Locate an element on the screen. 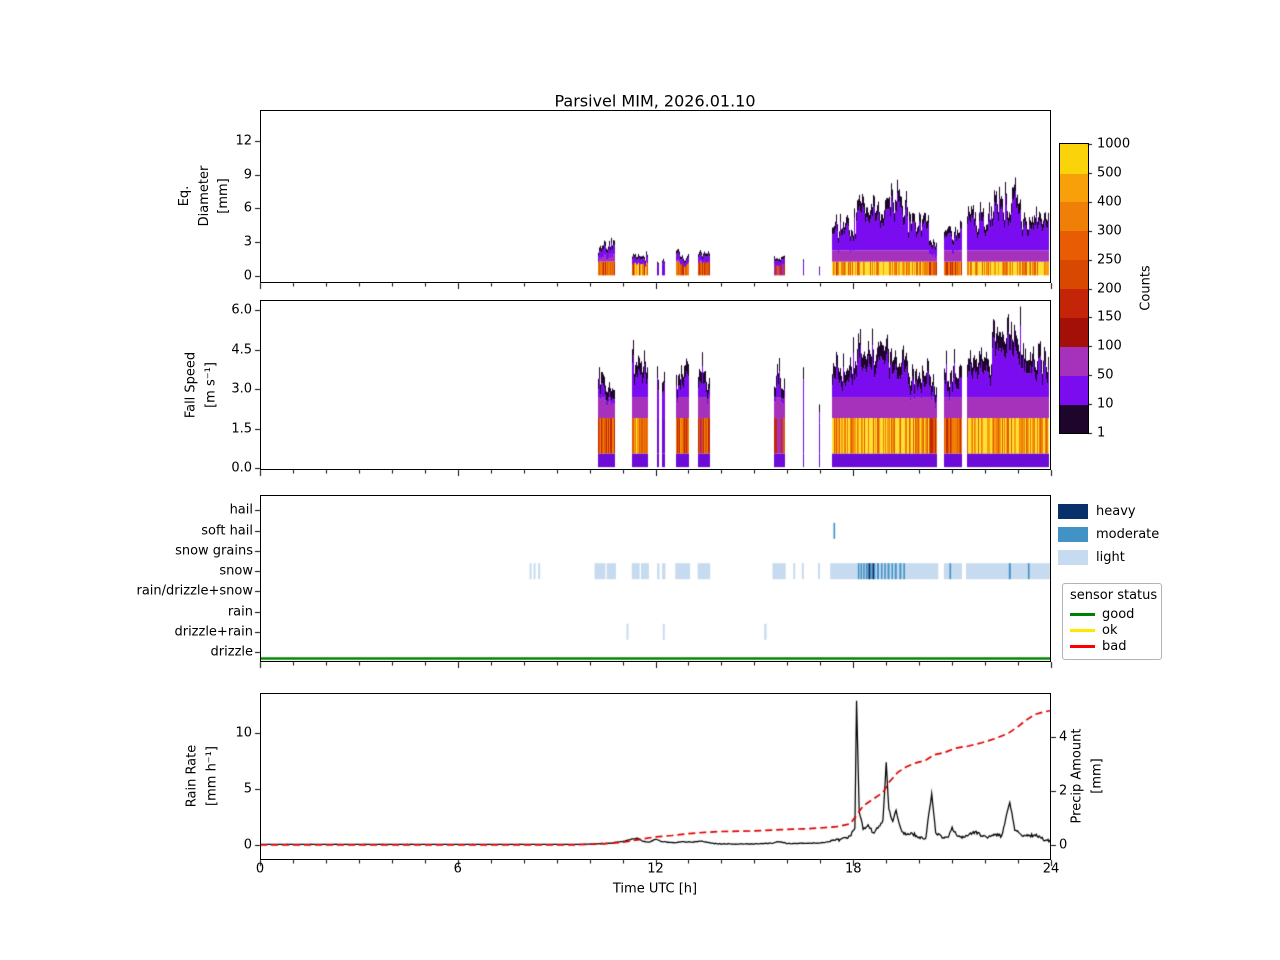  legend-row-good: good is located at coordinates (1112, 614).